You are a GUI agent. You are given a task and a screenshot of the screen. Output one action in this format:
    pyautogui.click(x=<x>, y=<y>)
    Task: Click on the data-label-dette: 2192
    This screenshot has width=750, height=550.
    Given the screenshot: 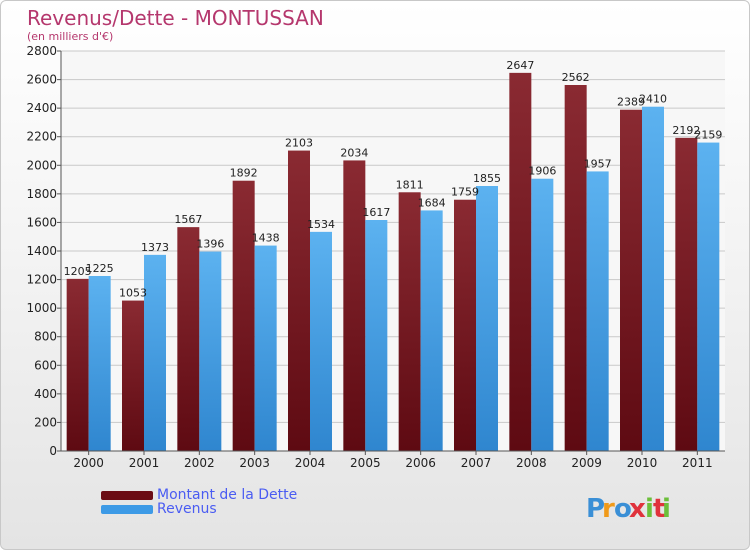 What is the action you would take?
    pyautogui.click(x=686, y=130)
    